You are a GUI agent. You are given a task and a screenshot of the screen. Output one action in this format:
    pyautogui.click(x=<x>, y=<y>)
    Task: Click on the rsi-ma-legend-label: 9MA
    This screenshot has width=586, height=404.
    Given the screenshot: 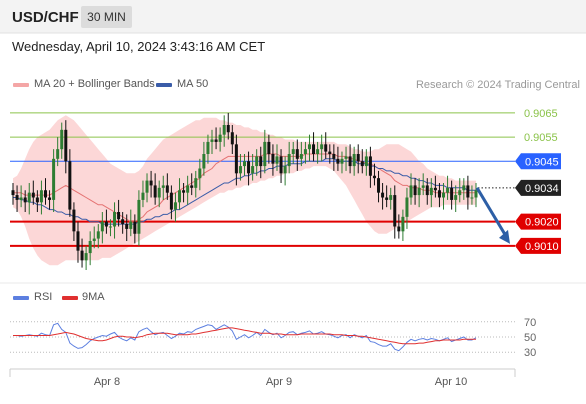 What is the action you would take?
    pyautogui.click(x=93, y=297)
    